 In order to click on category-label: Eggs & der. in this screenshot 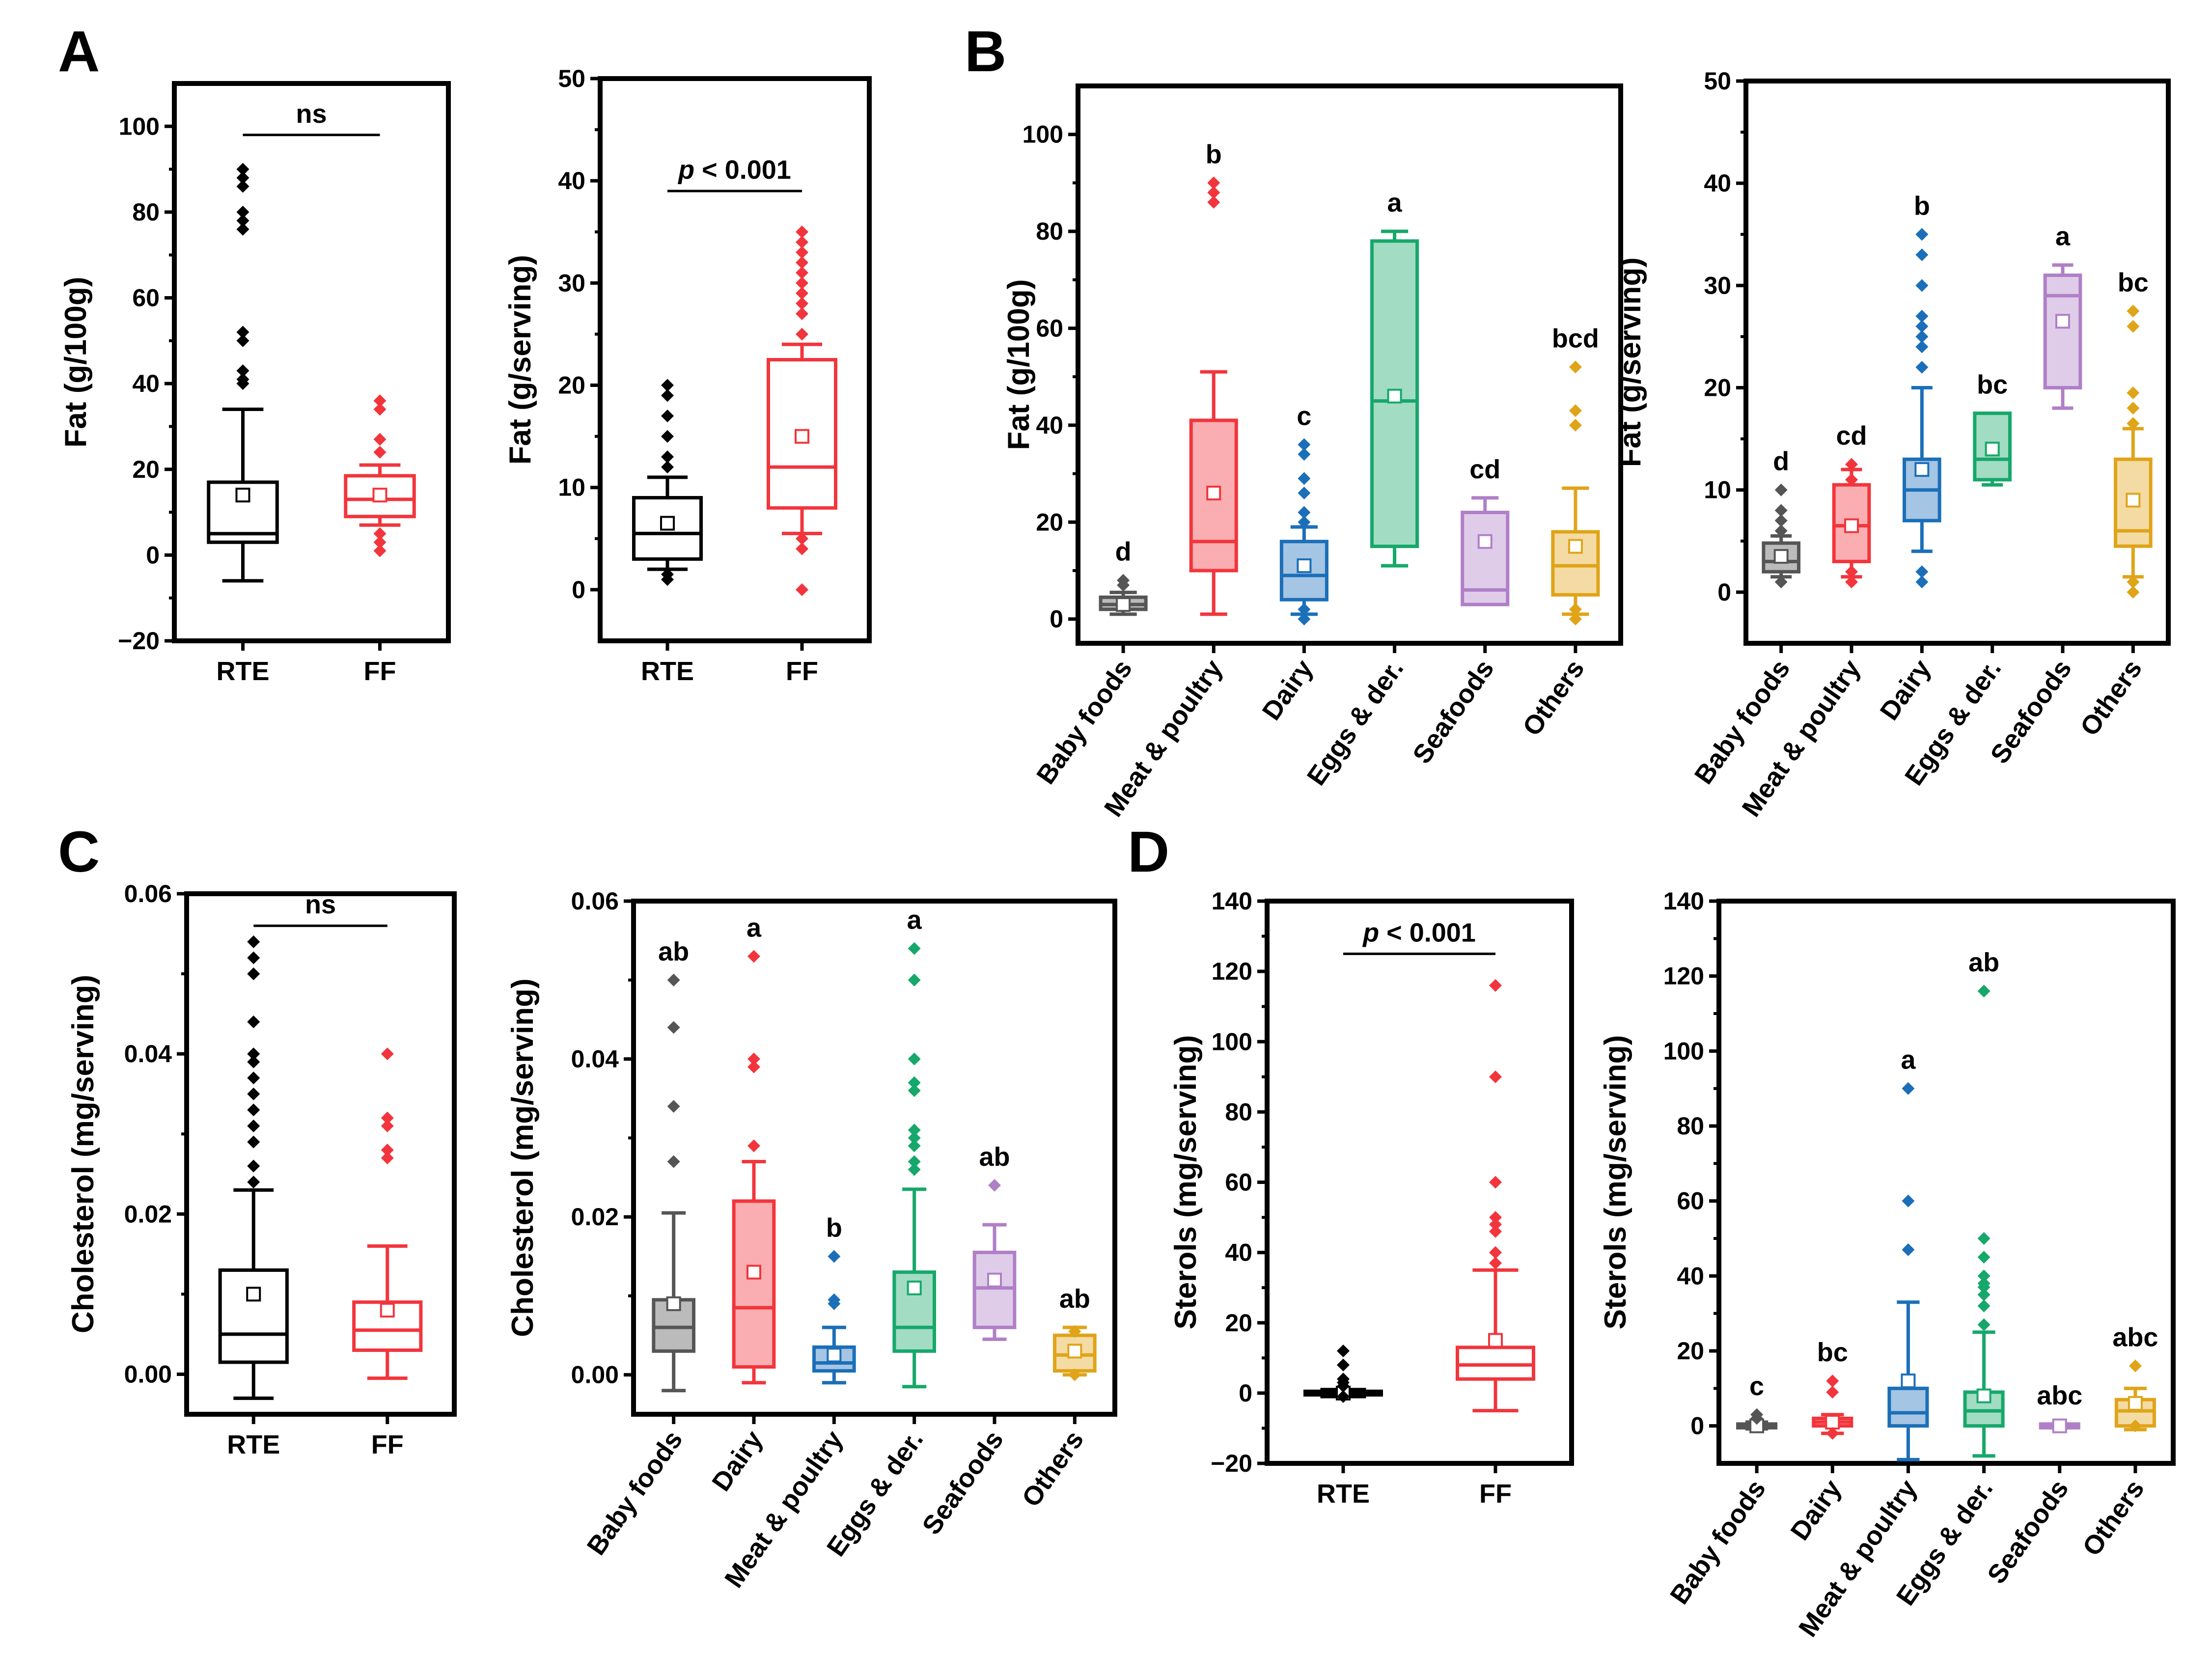, I will do `click(1355, 723)`.